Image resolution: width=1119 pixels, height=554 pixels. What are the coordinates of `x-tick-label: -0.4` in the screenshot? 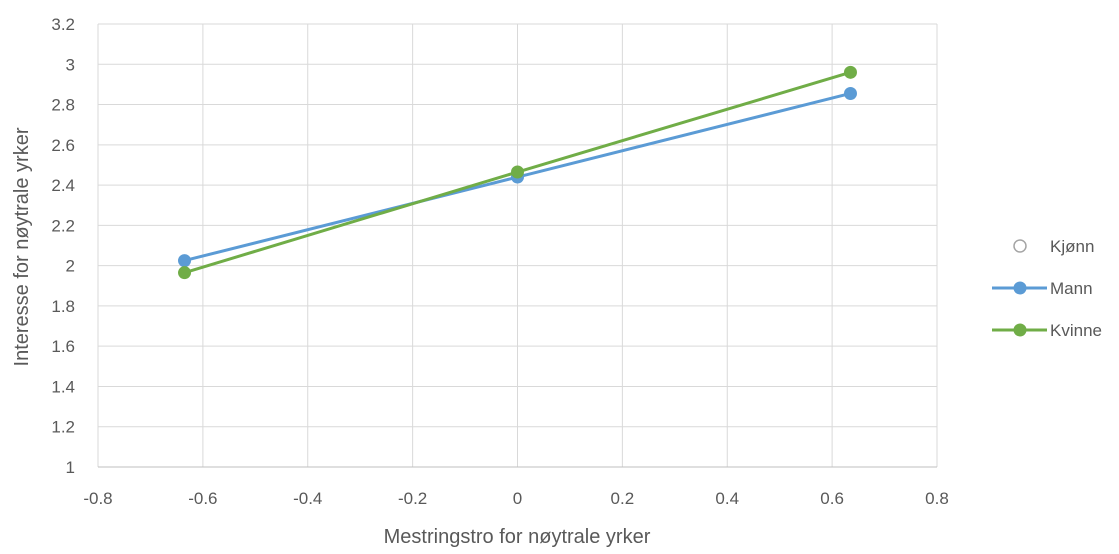 It's located at (307, 498).